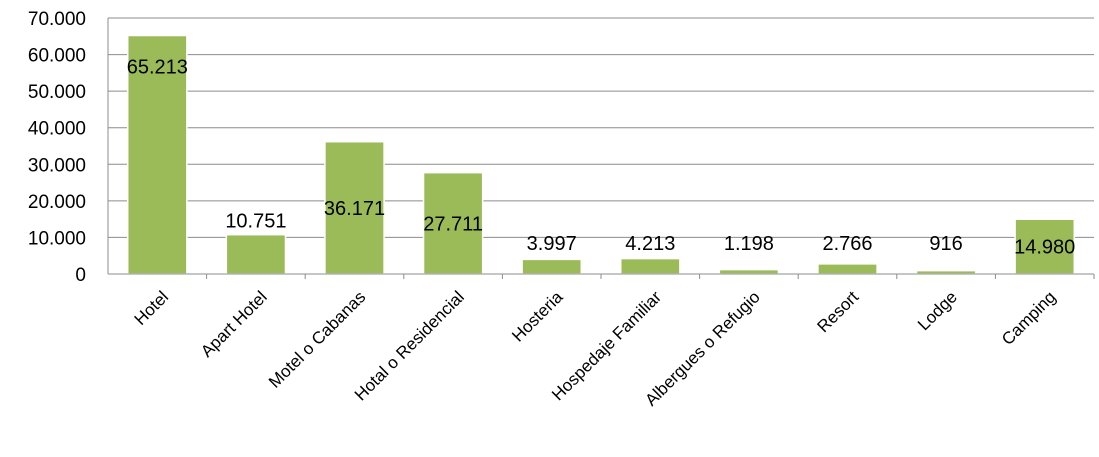 This screenshot has height=457, width=1099. Describe the element at coordinates (234, 324) in the screenshot. I see `x-tick-label: Apart Hotel` at that location.